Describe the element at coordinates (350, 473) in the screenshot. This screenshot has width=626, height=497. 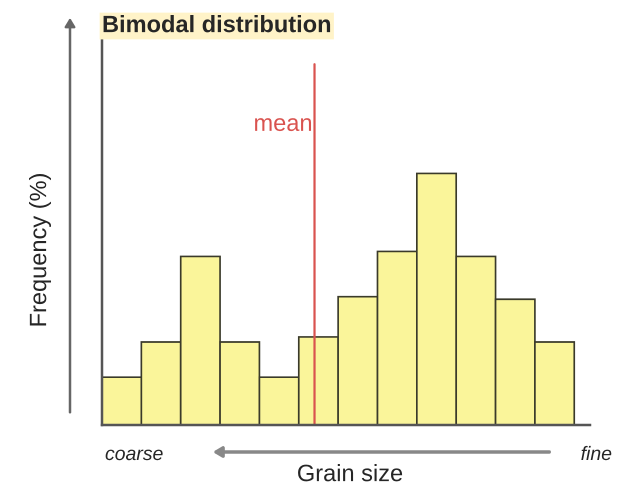
I see `x-axis-title: Grain size` at that location.